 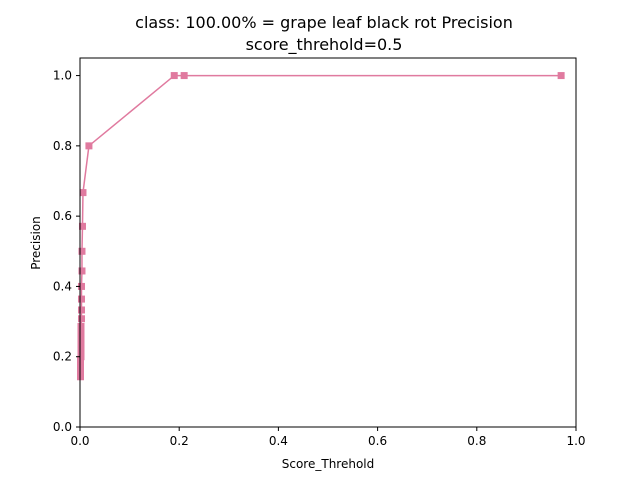 I want to click on x-axis-ticks: 0.0 0.2 0.4 0.6 0.8 1.0, so click(x=328, y=437).